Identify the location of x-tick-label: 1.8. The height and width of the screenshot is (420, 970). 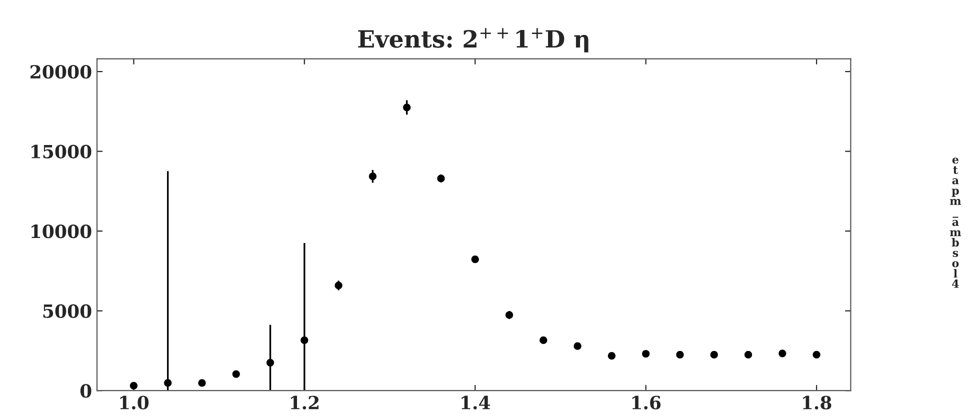
(817, 403).